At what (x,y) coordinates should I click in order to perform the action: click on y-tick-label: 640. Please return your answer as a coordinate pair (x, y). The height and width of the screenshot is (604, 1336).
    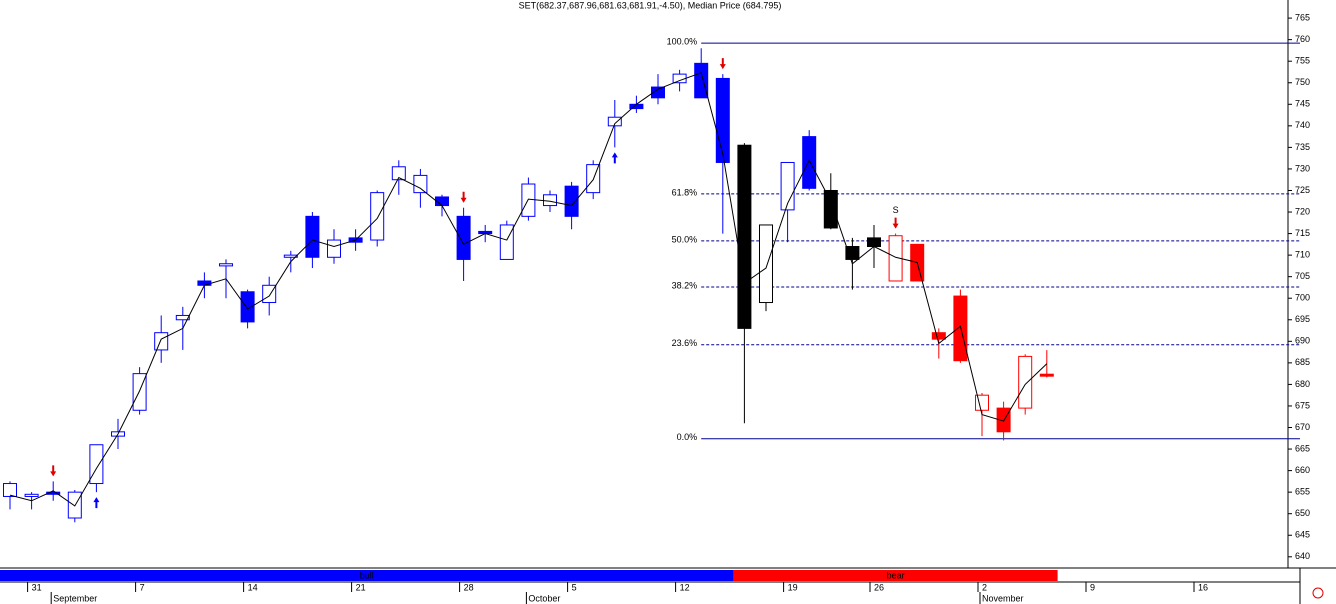
    Looking at the image, I should click on (1302, 556).